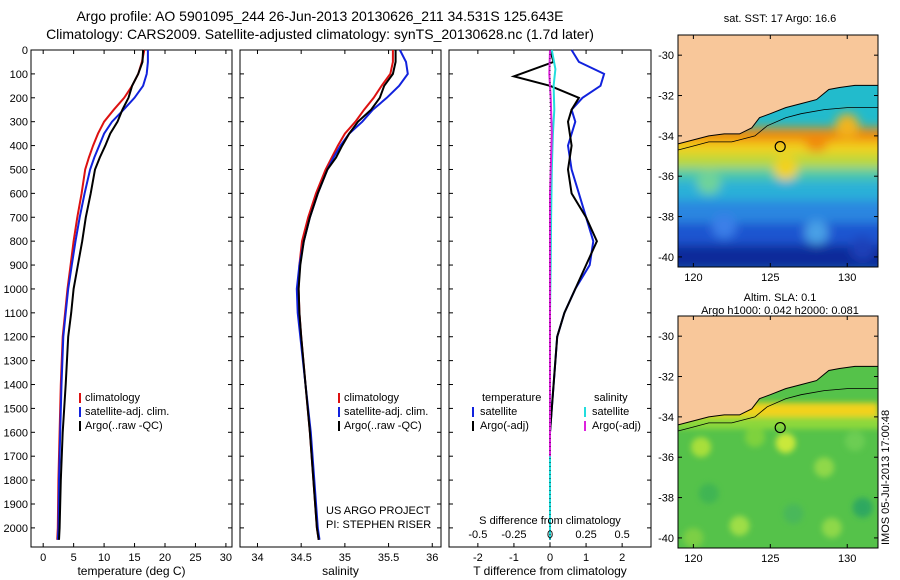  I want to click on y-tick-label: 1200, so click(16, 338).